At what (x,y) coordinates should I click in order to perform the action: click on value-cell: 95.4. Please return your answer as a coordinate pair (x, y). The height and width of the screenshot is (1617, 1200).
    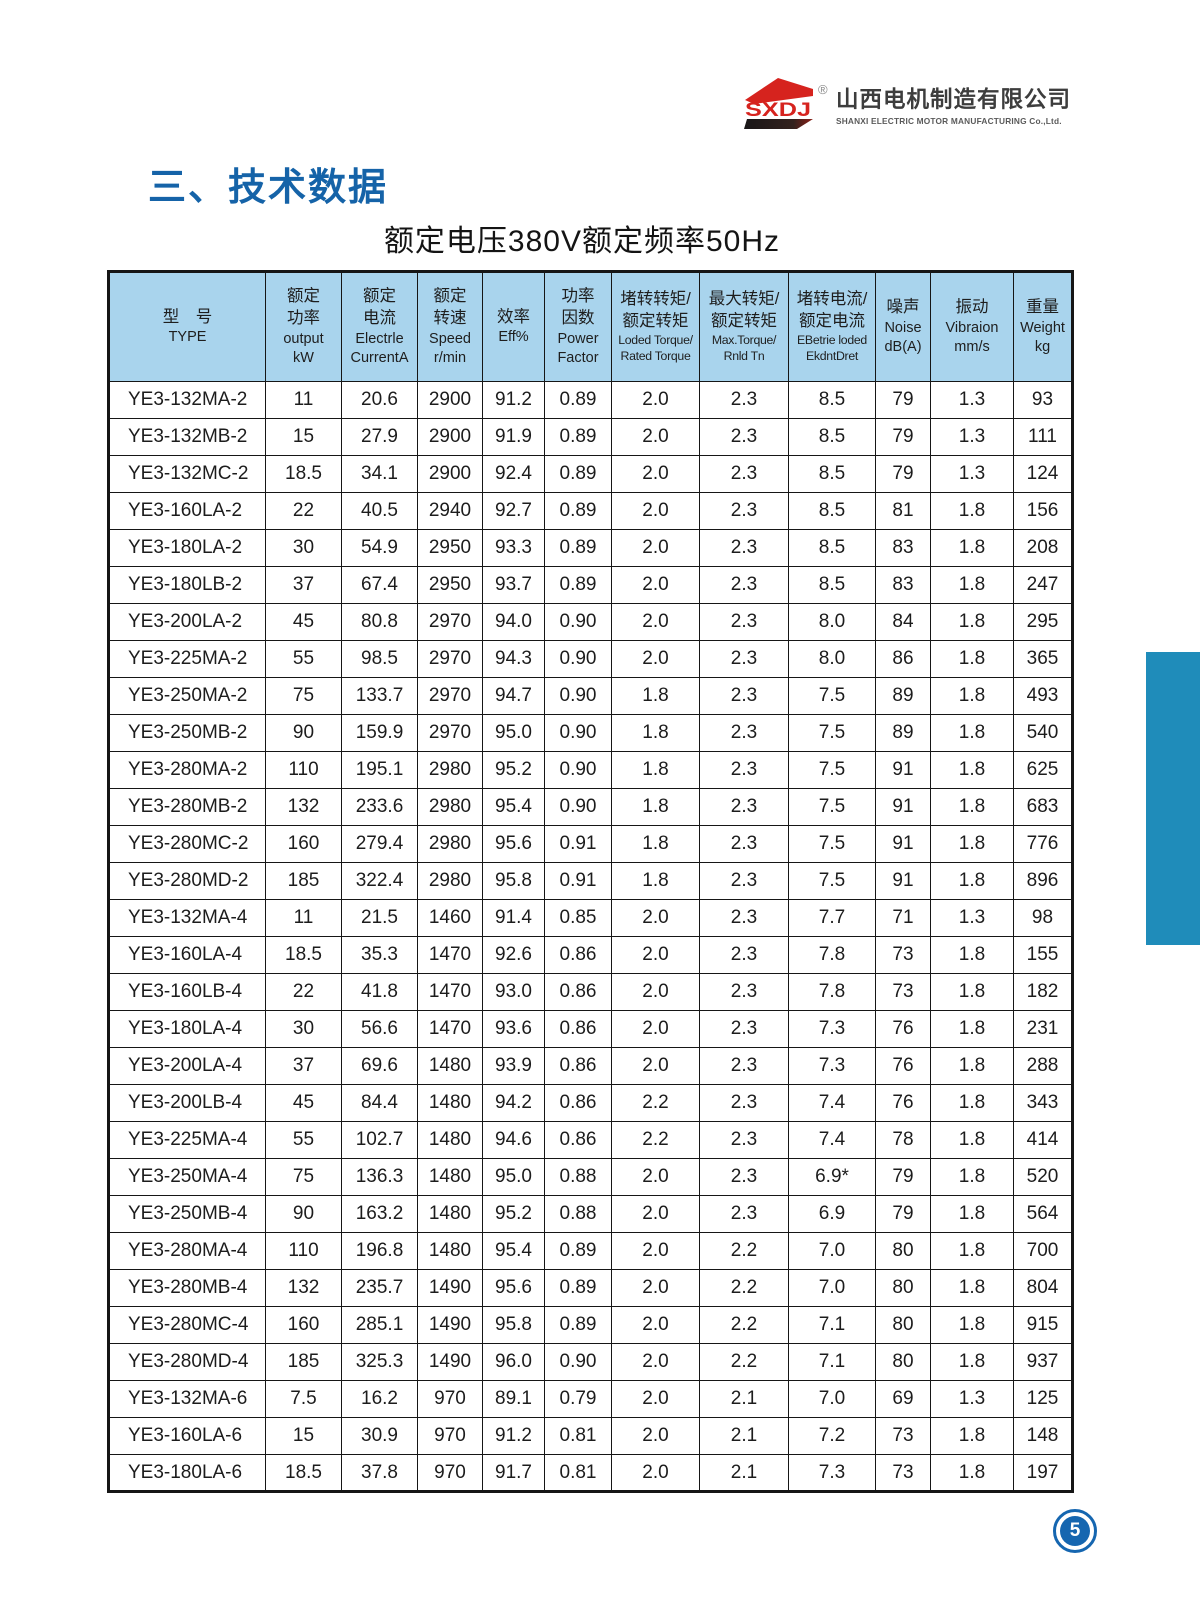
    Looking at the image, I should click on (513, 807).